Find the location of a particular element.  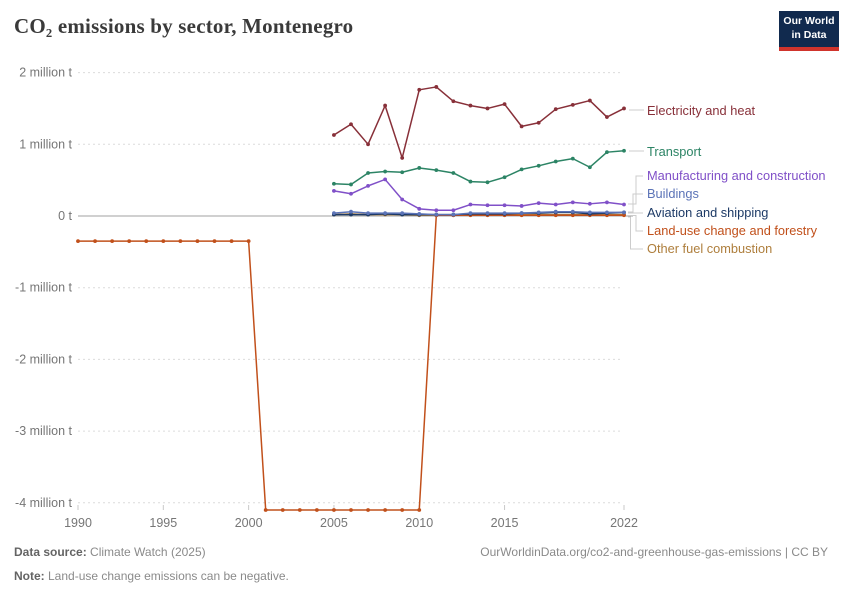

label-connector-buildings is located at coordinates (635, 203).